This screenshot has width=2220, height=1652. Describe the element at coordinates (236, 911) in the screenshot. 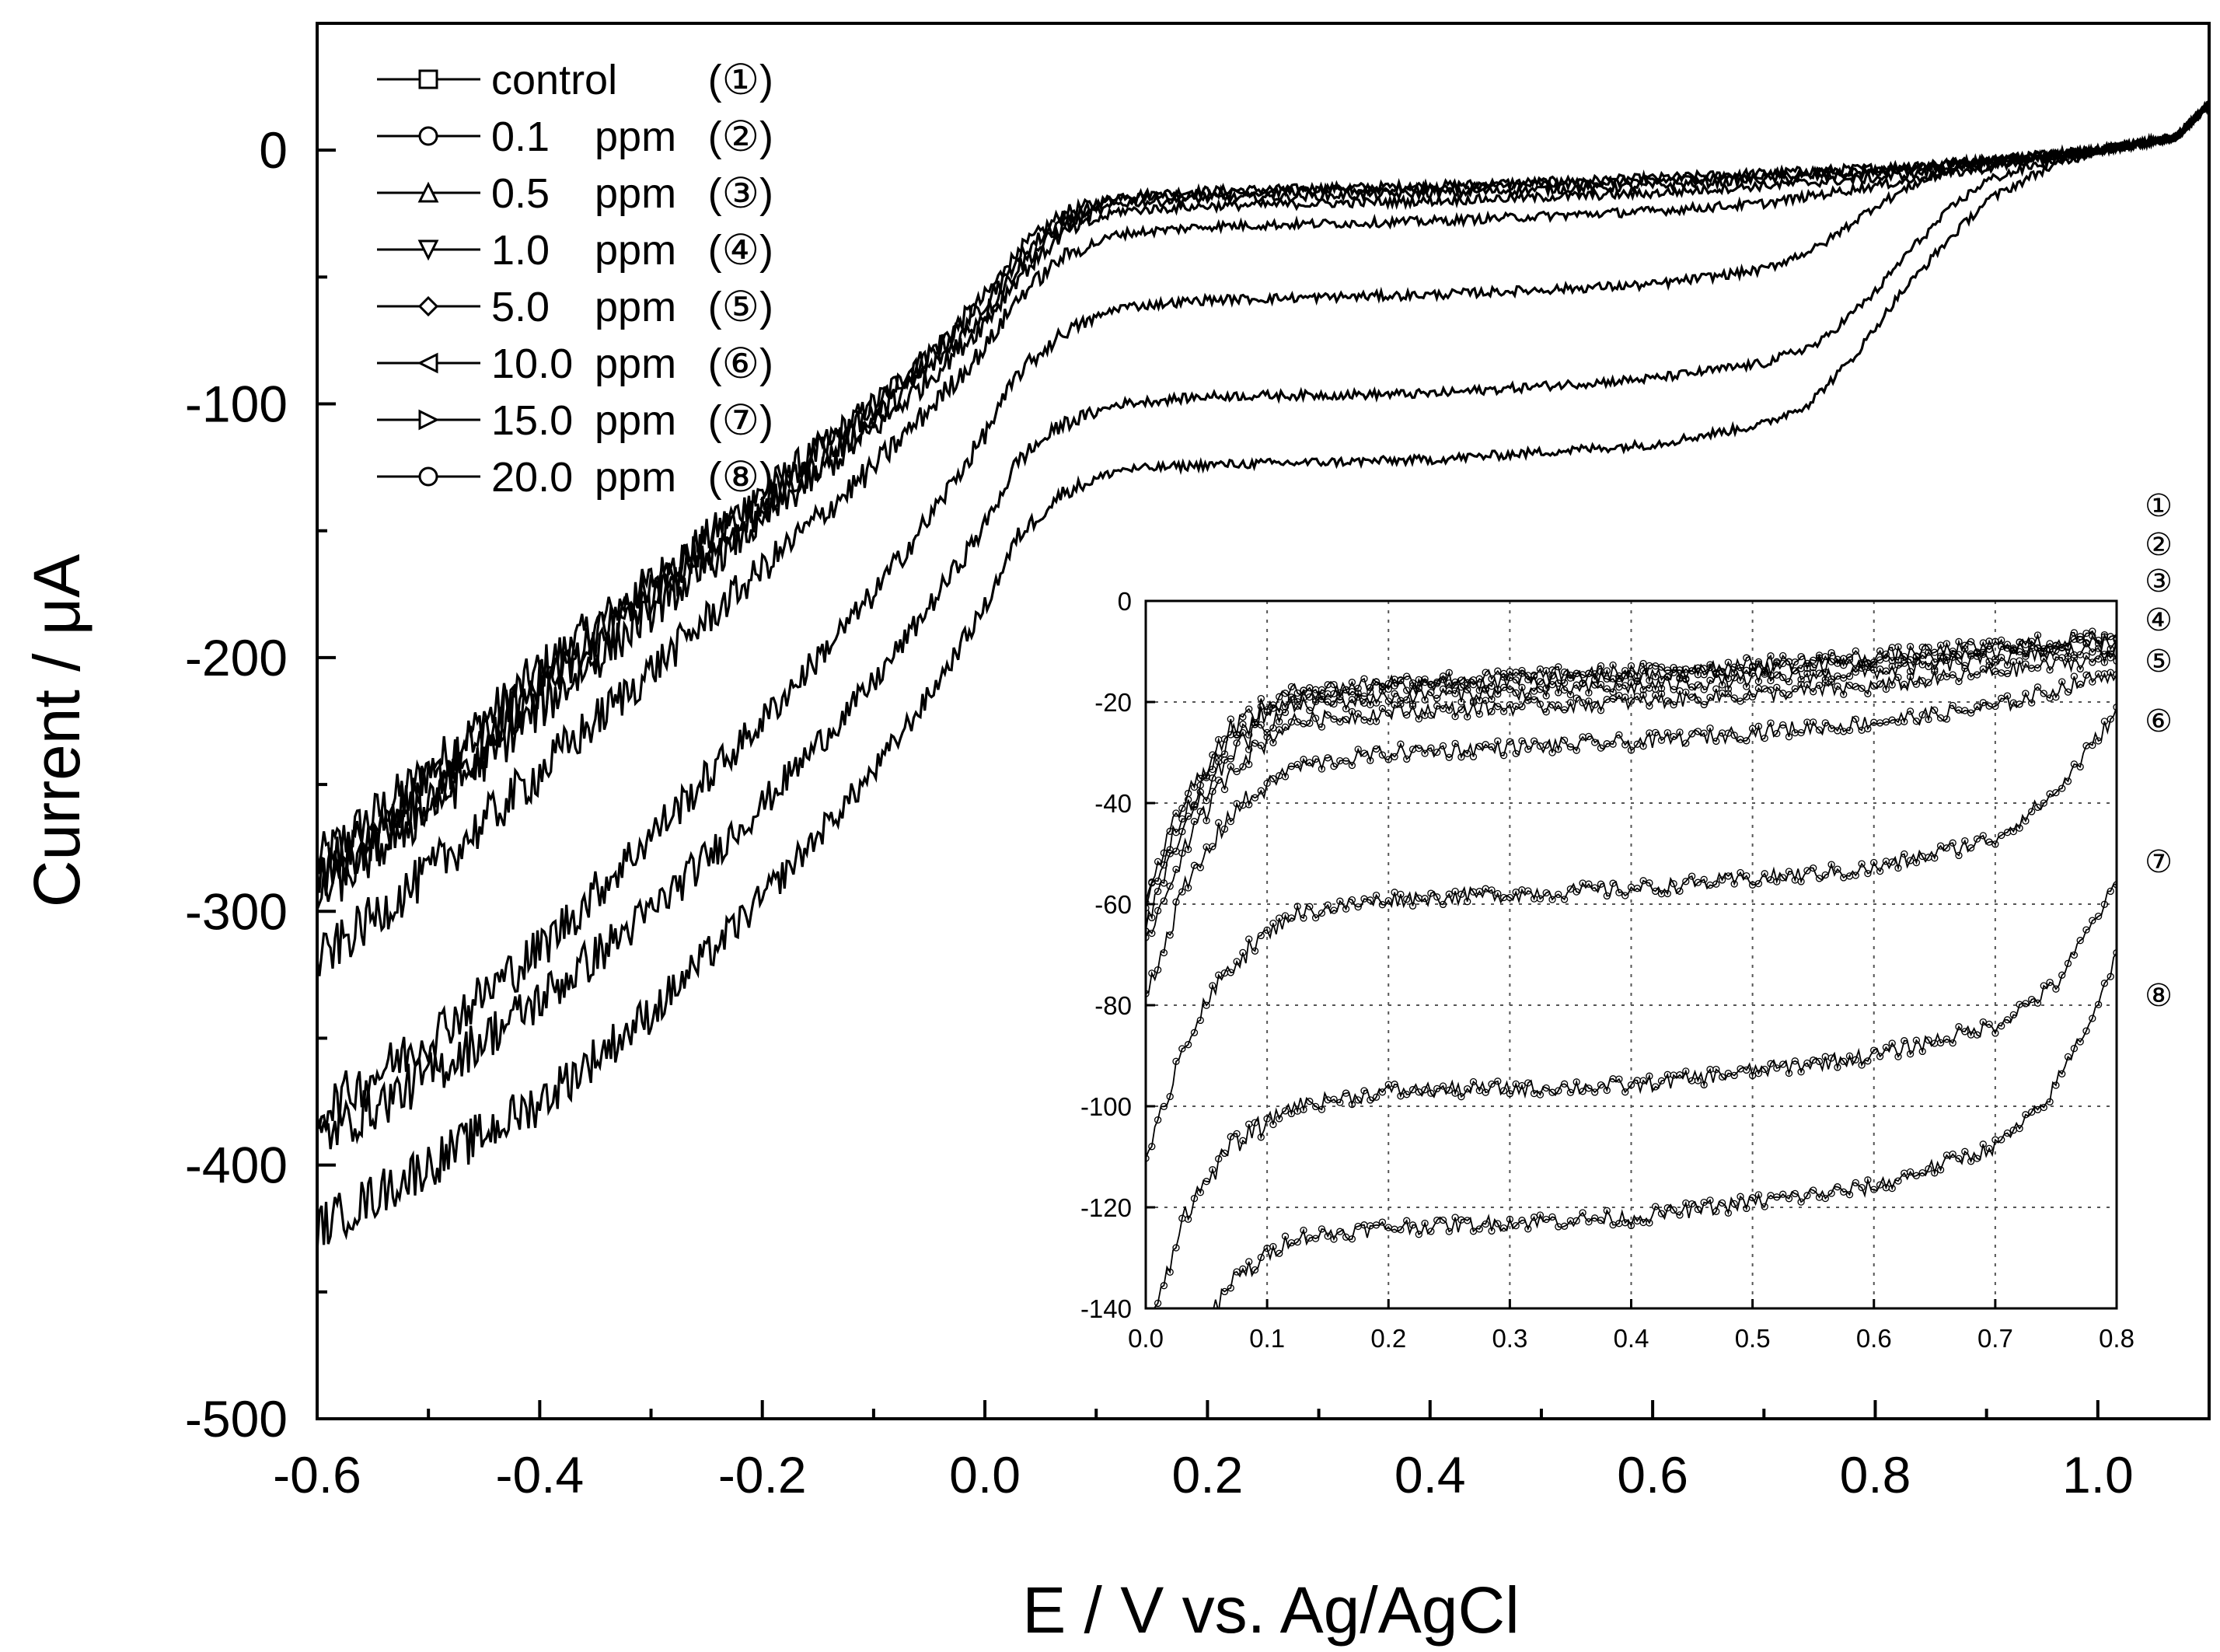

I see `y-tick-label: -300` at that location.